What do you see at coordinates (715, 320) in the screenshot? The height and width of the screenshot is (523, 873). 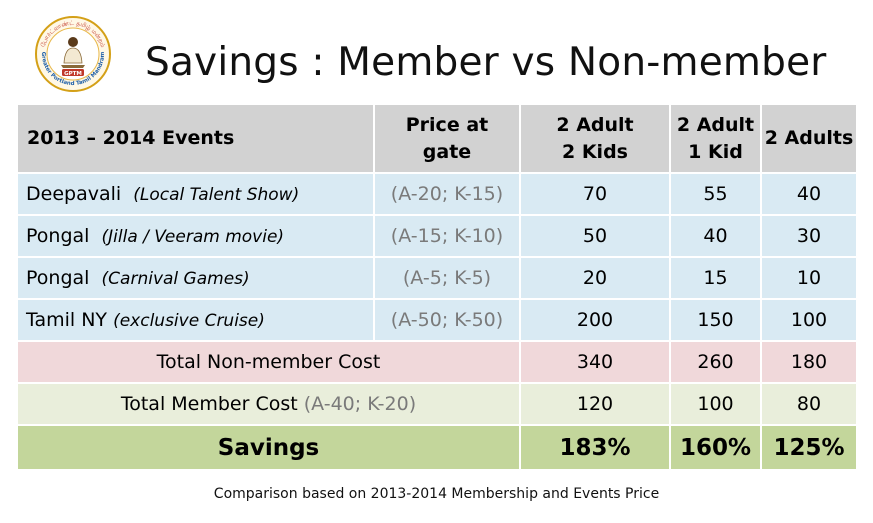 I see `value-cell: 150` at bounding box center [715, 320].